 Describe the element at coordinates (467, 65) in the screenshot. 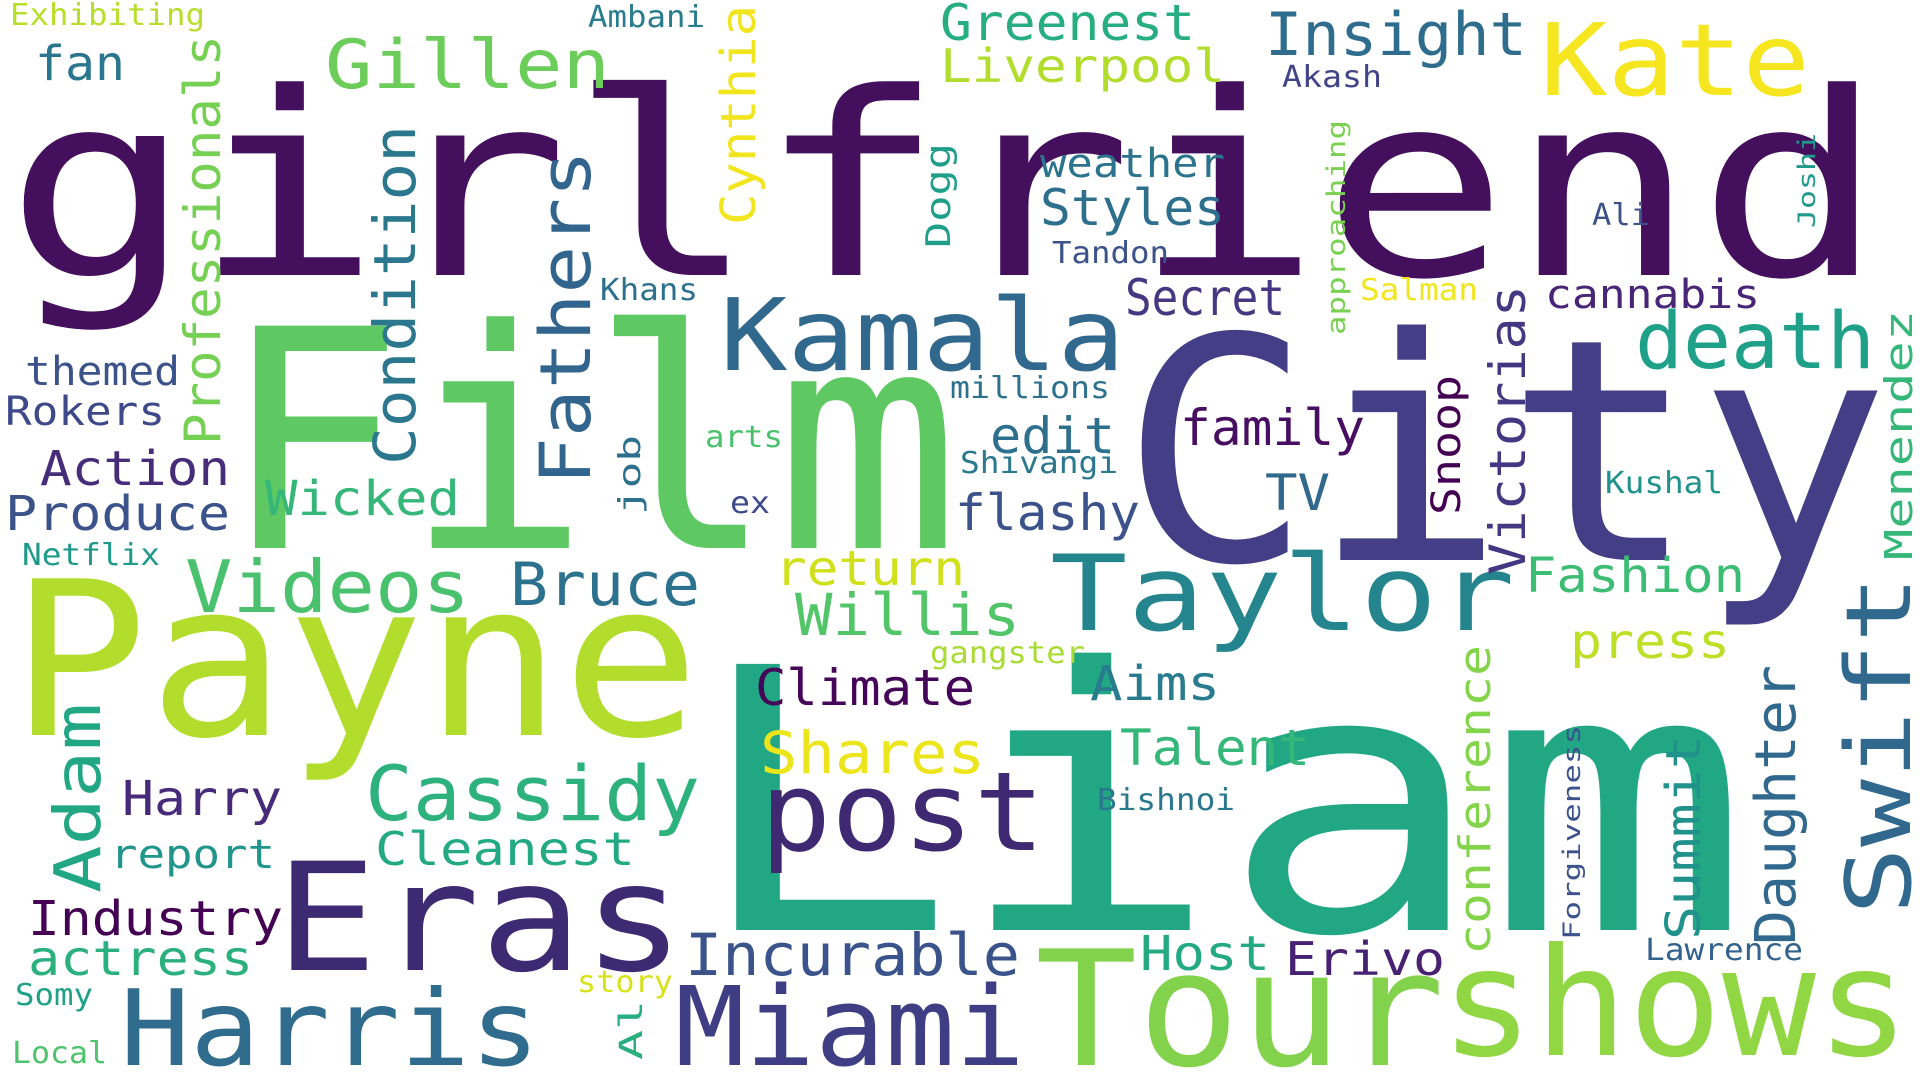

I see `word-gillen: Gillen` at that location.